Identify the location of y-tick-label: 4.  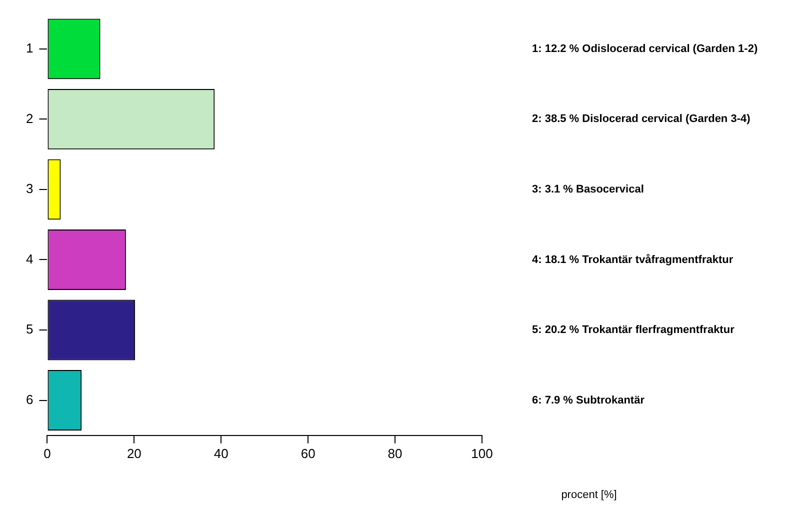
(30, 258).